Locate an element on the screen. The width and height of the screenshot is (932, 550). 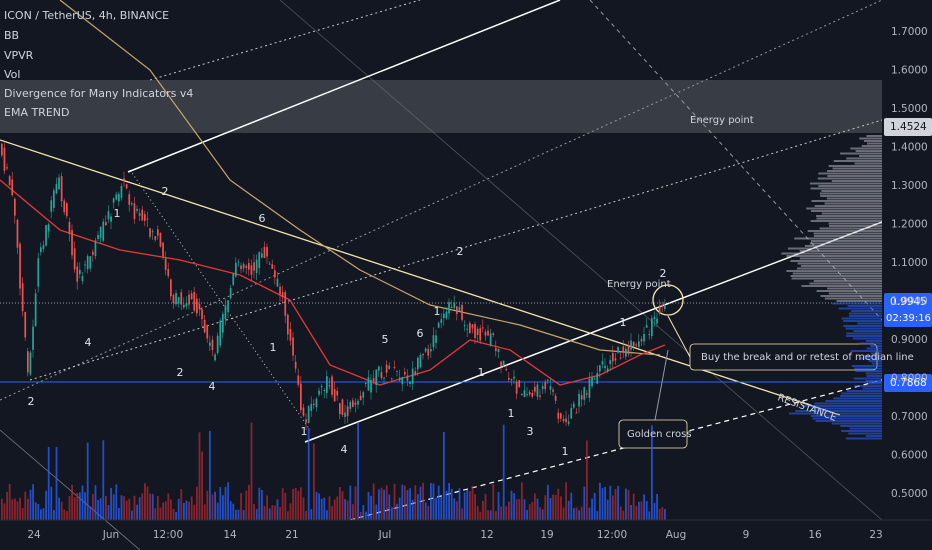
indicator: EMA TREND is located at coordinates (36, 112).